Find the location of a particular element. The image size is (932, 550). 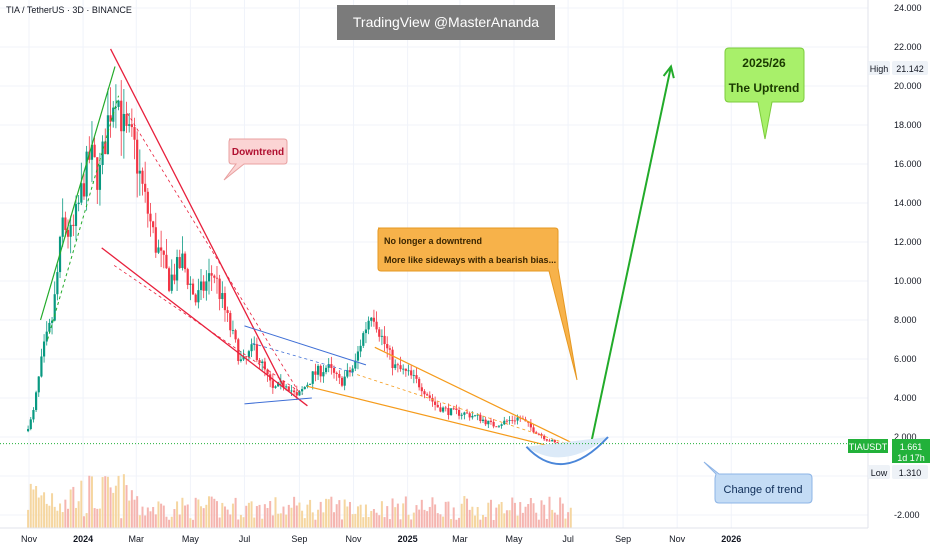

price-tick-label: 18.000 is located at coordinates (908, 125).